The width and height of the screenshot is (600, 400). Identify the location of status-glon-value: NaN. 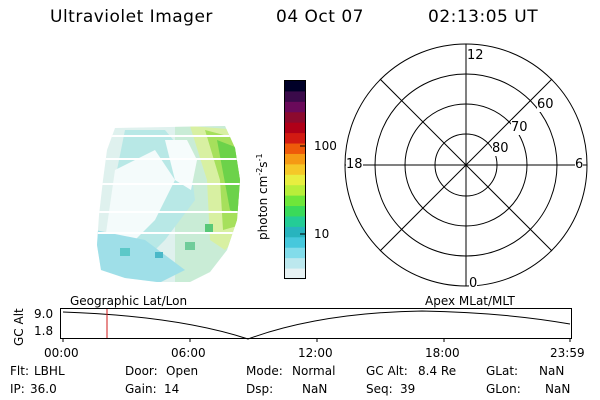
(558, 389).